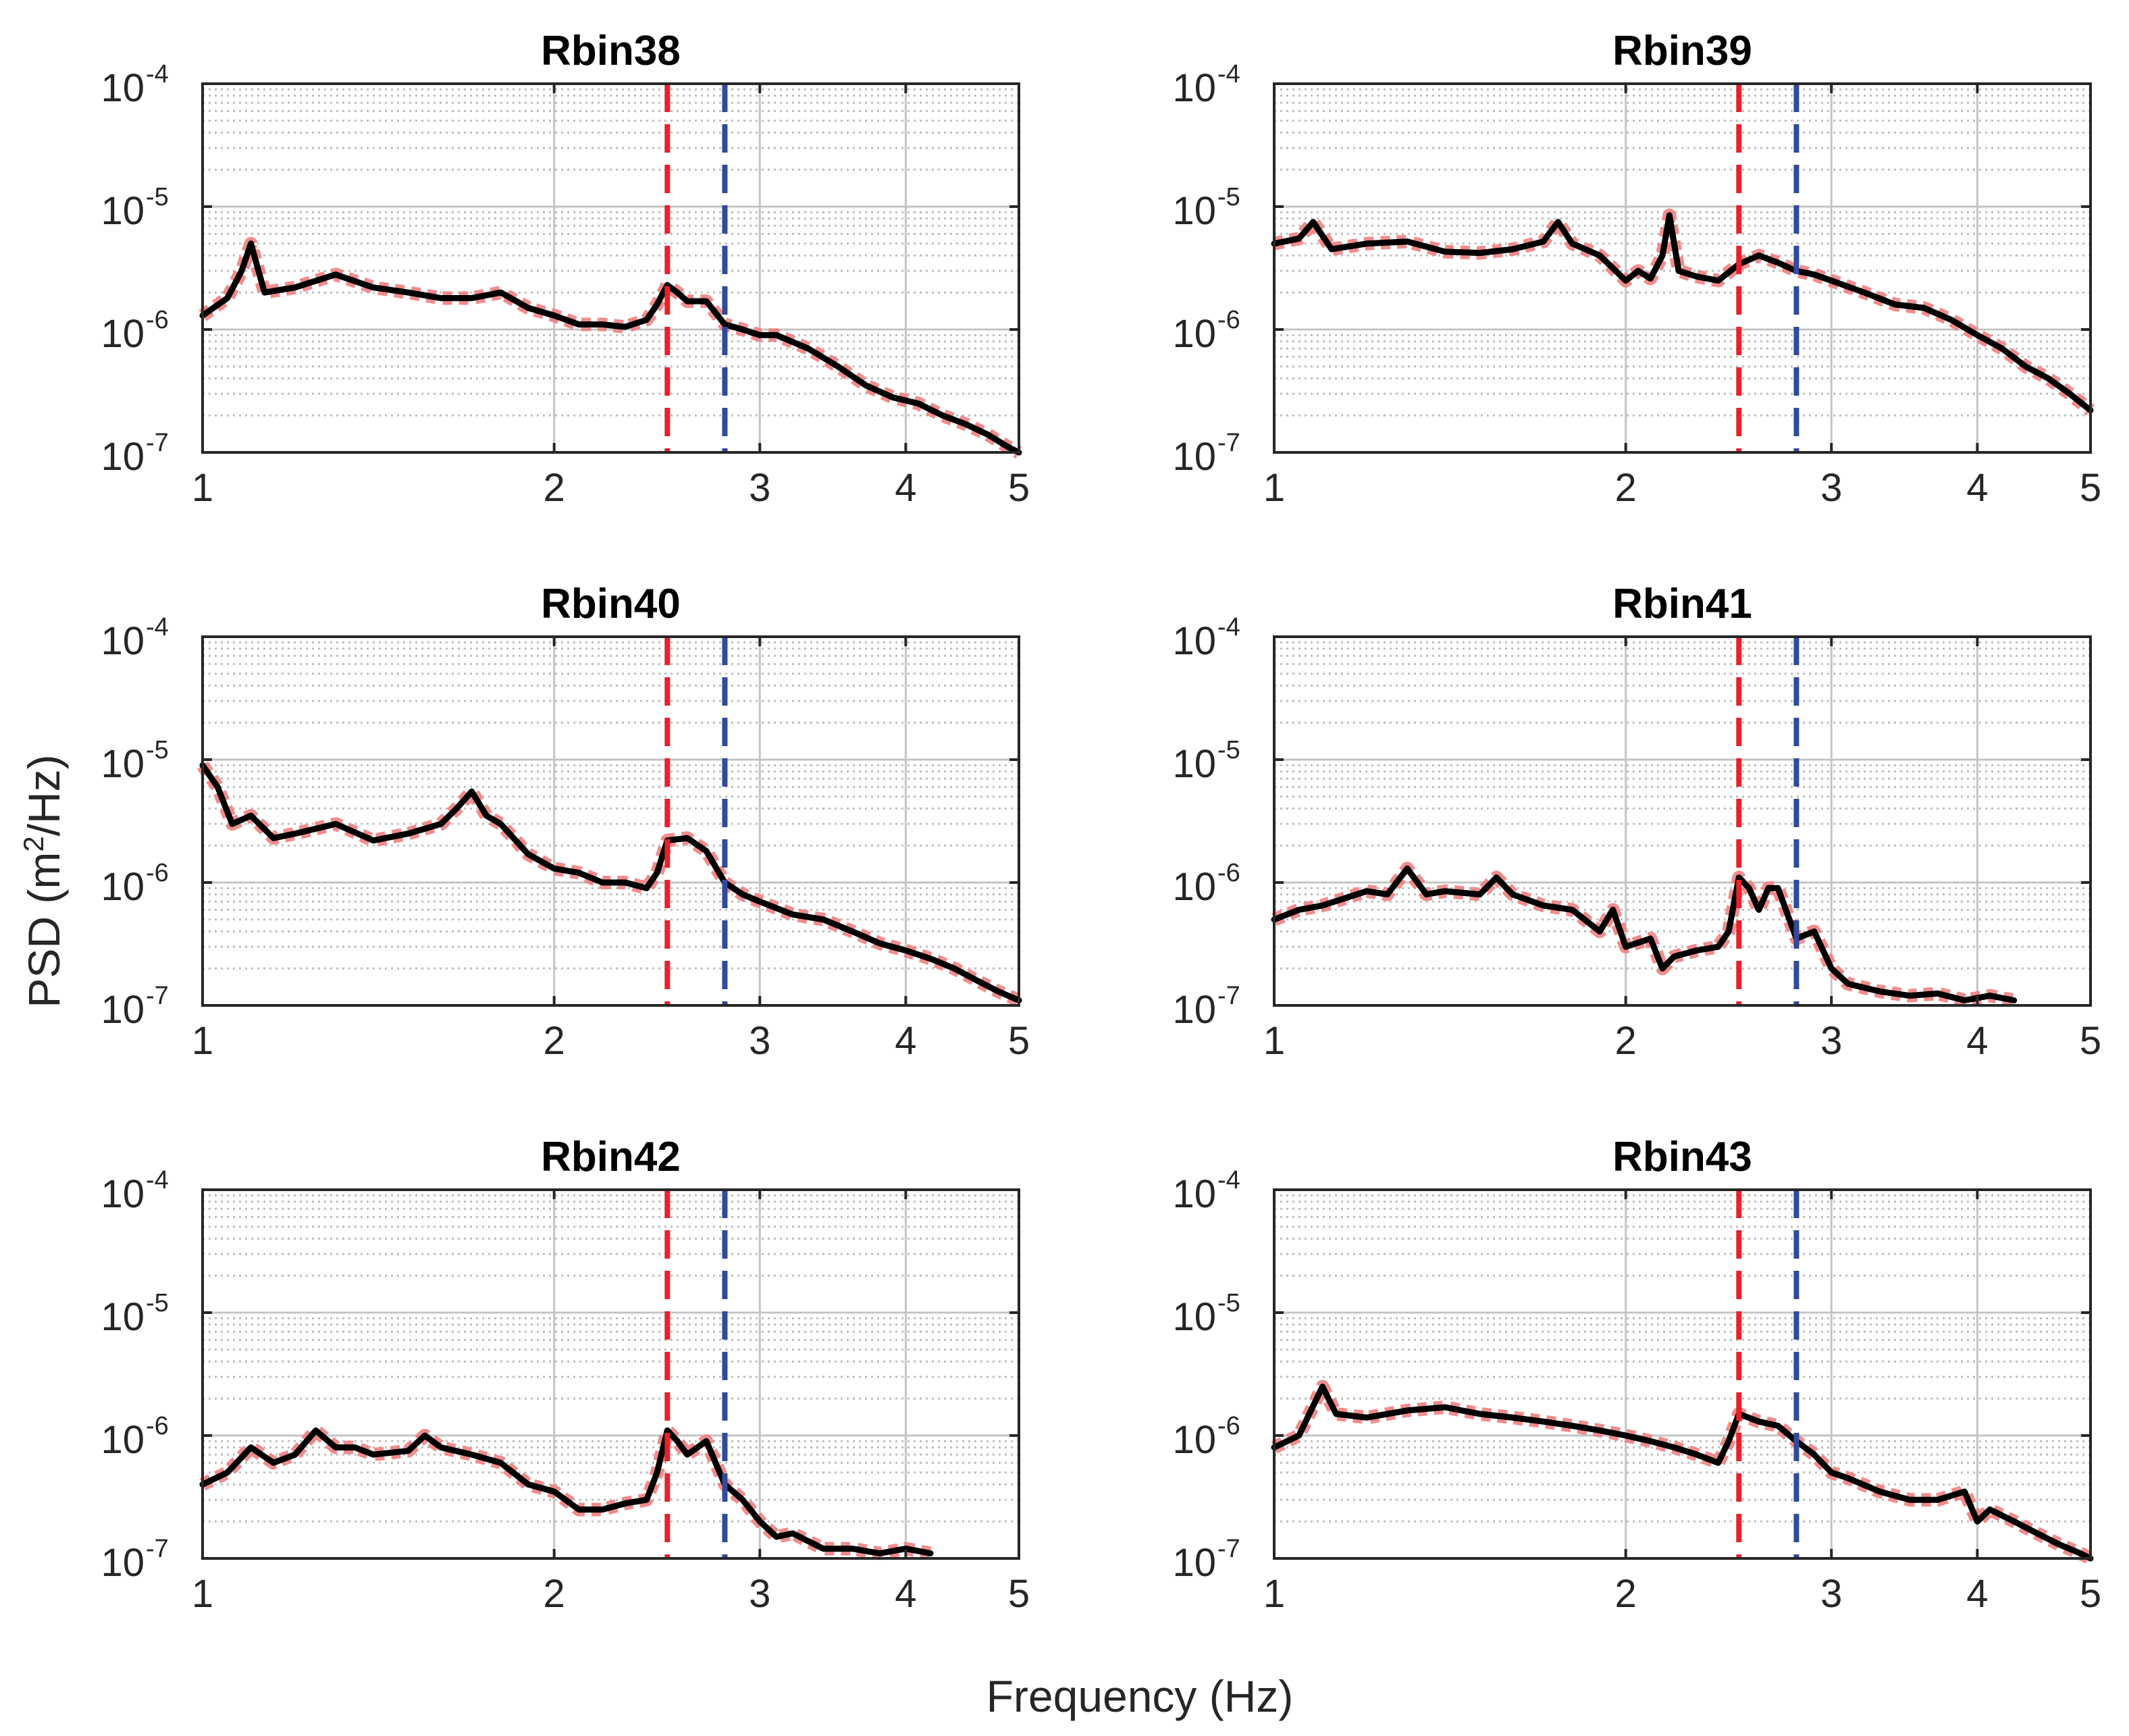  What do you see at coordinates (1140, 1696) in the screenshot?
I see `x-axis-label: Frequency (Hz)` at bounding box center [1140, 1696].